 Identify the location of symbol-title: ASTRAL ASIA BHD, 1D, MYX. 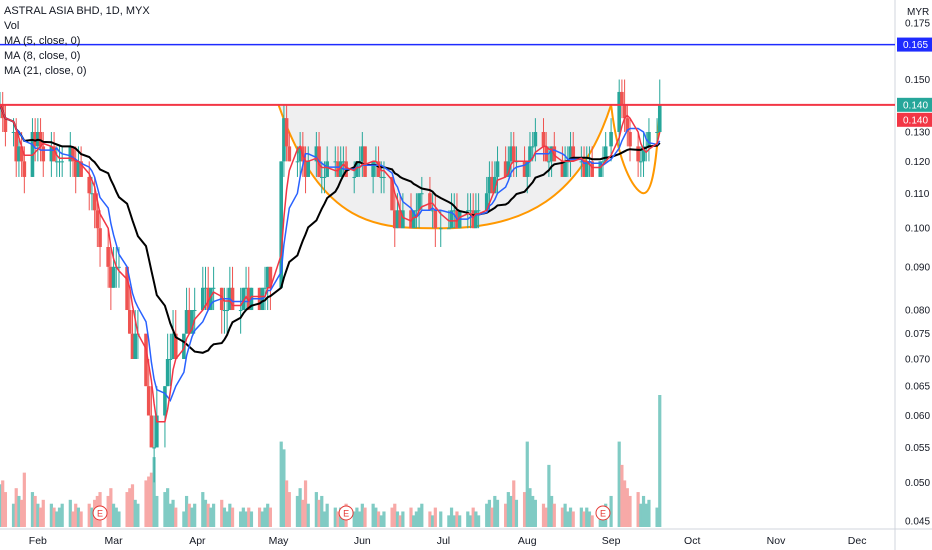
(77, 11).